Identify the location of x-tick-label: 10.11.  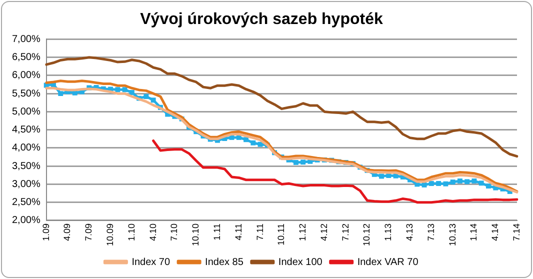
(281, 234).